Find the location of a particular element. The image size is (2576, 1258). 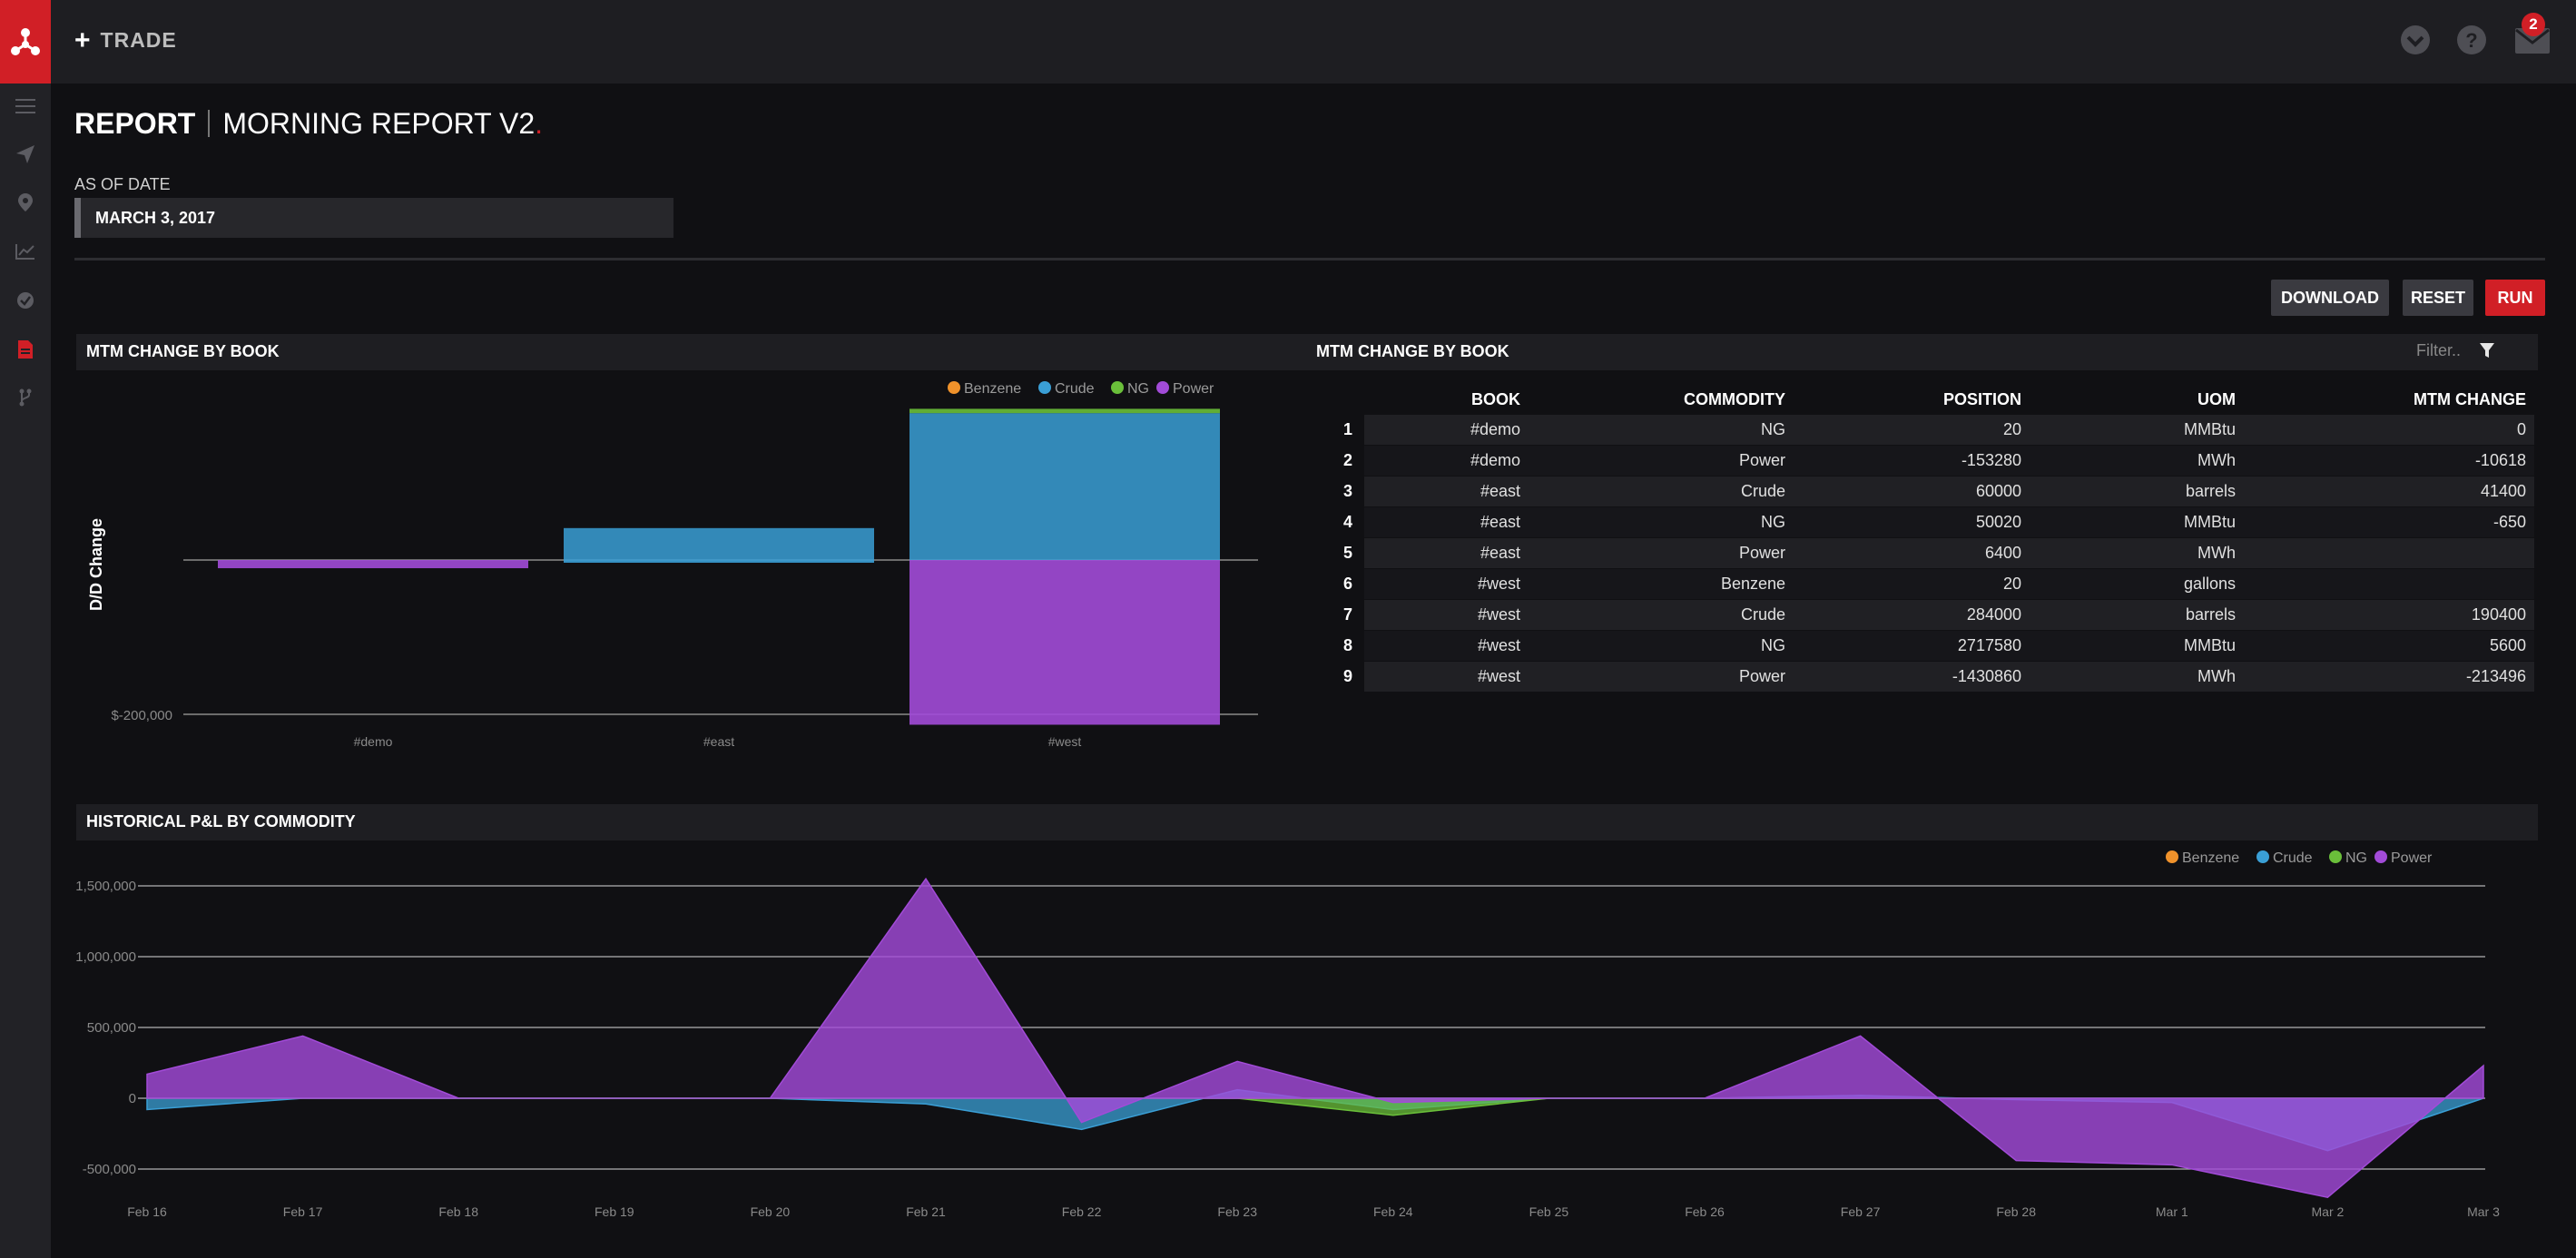

cell-commodity: Crude is located at coordinates (1762, 491).